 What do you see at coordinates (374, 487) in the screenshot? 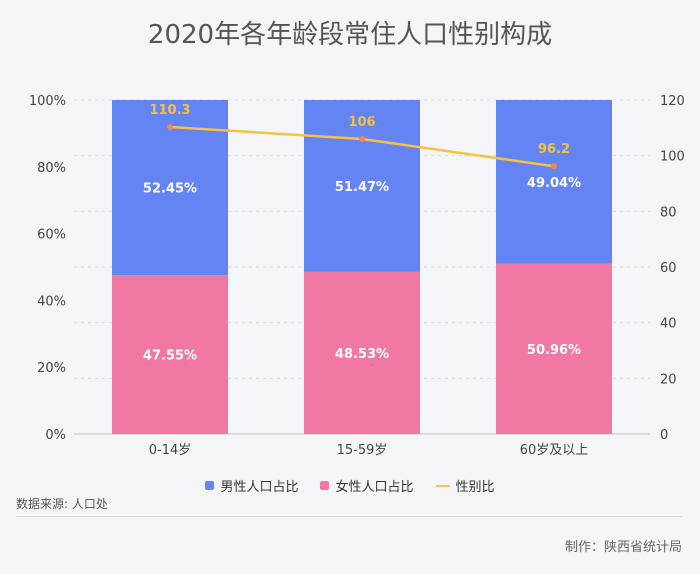
I see `legend-label-female: 女性人口占比` at bounding box center [374, 487].